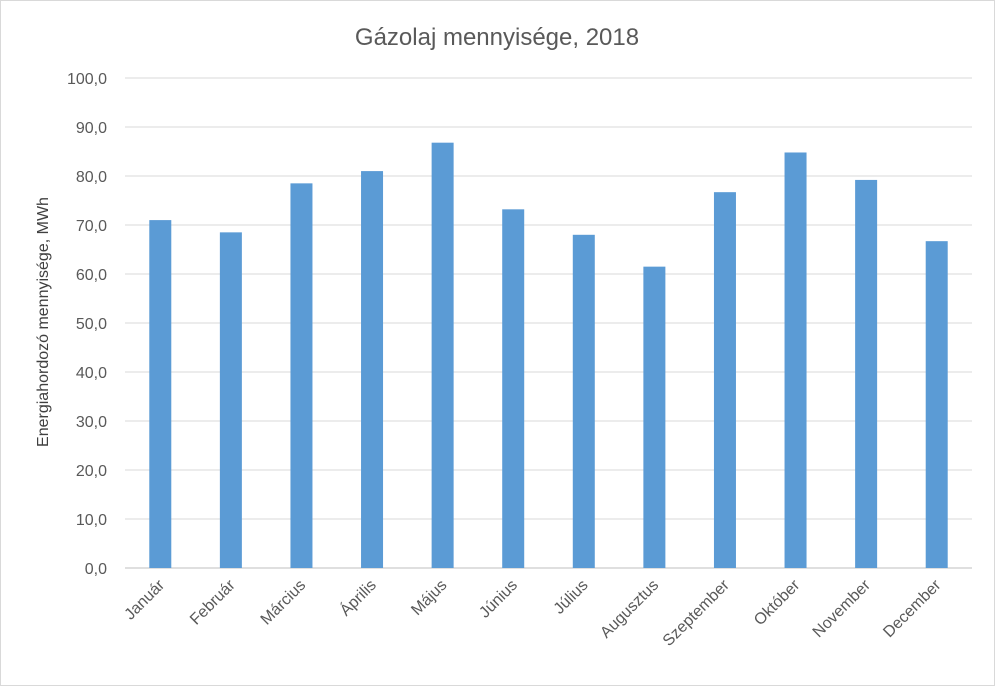  What do you see at coordinates (43, 322) in the screenshot?
I see `y-axis-label: Energiahordozó mennyisége, MWh` at bounding box center [43, 322].